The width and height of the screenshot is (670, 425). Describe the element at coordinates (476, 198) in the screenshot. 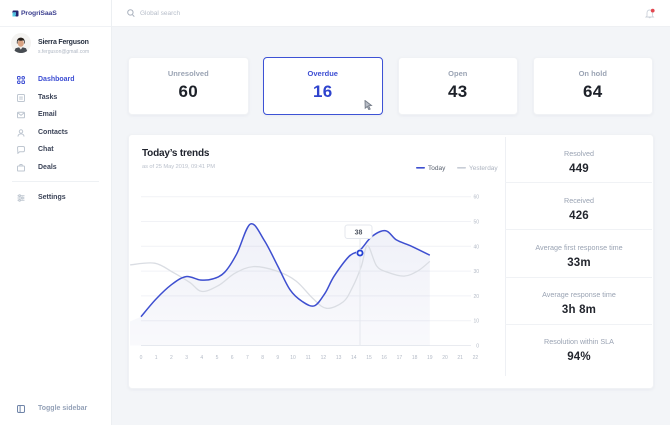

I see `svg-text: 60` at that location.